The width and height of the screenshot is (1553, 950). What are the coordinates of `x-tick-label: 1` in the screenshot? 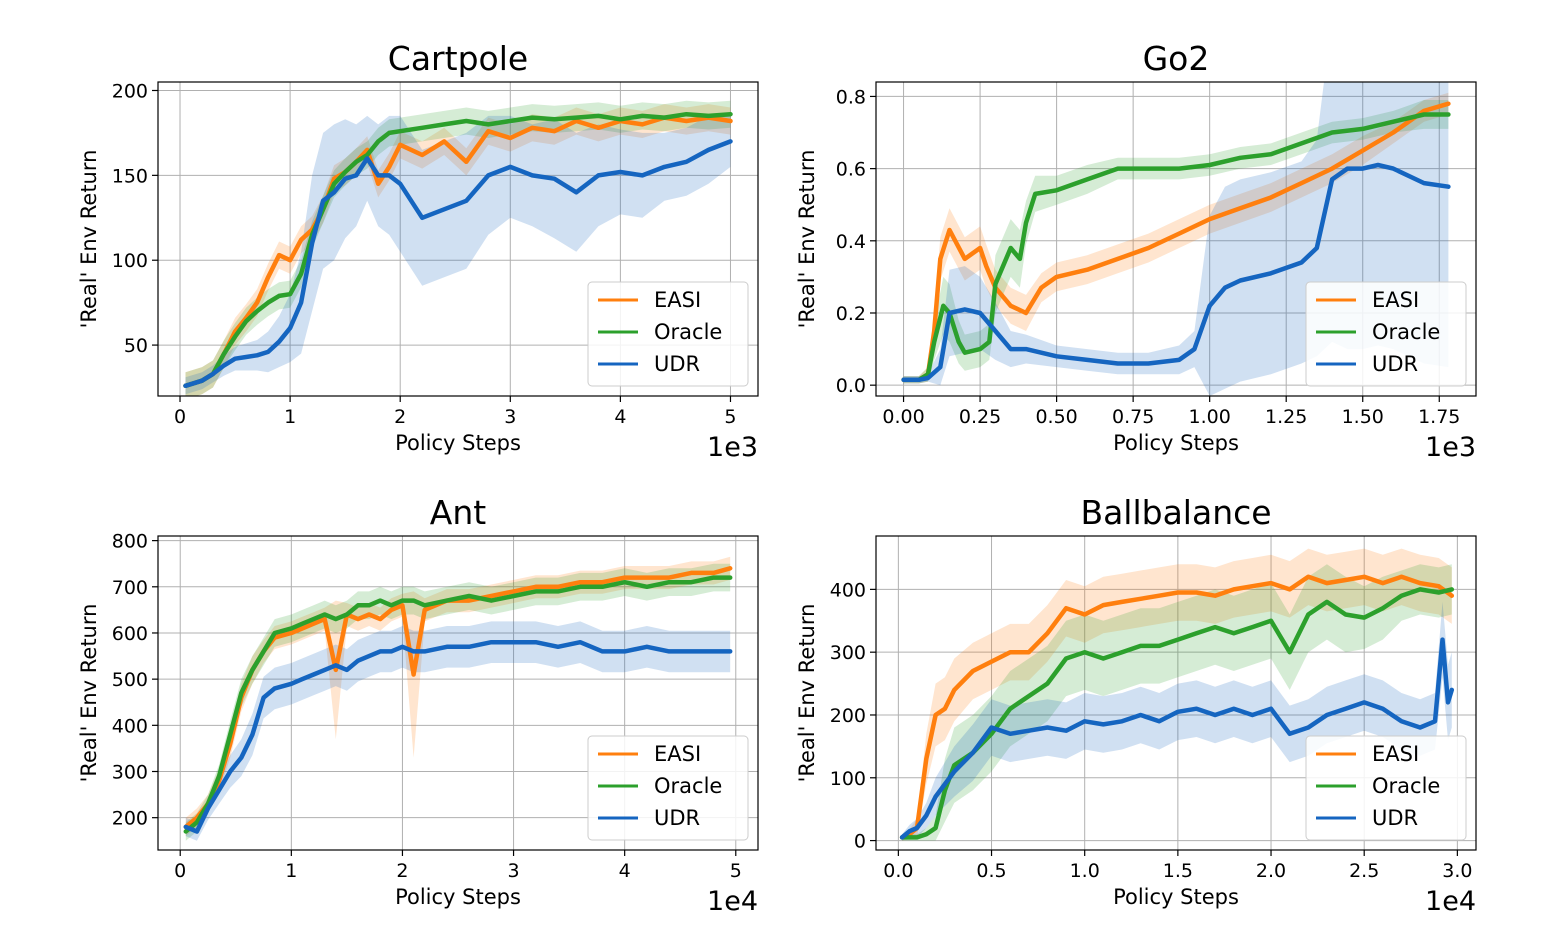 It's located at (290, 417).